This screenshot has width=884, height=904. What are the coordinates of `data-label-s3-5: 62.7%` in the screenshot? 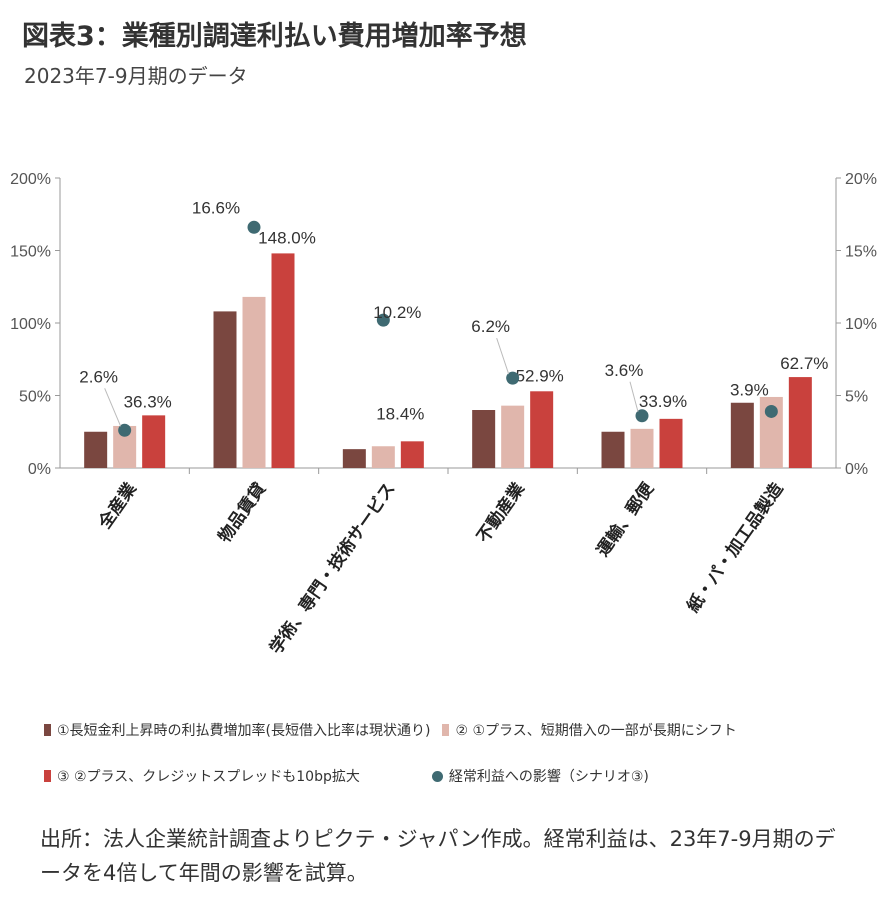 It's located at (804, 363).